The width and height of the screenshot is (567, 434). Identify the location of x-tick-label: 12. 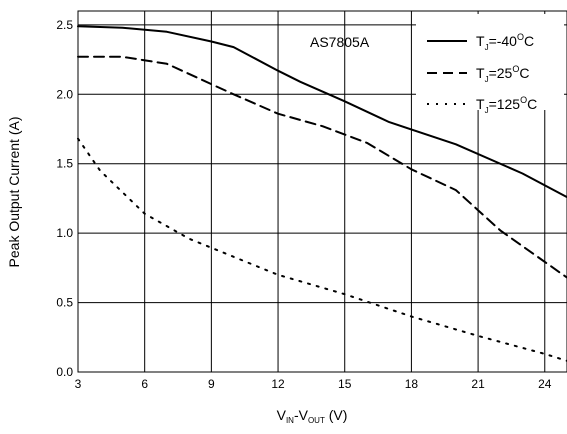
(278, 384).